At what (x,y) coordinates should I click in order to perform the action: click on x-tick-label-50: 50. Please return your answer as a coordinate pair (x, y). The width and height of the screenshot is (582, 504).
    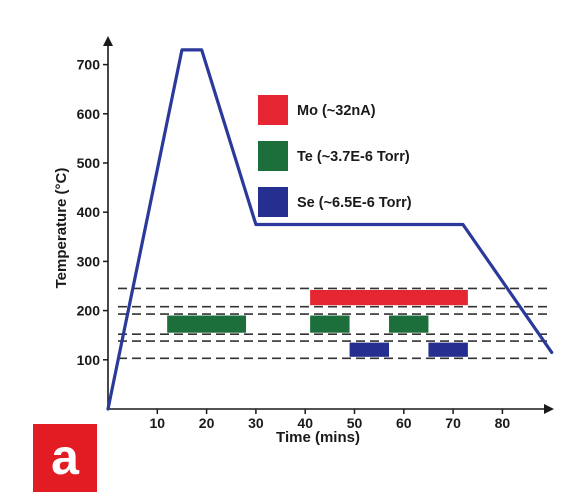
    Looking at the image, I should click on (355, 423).